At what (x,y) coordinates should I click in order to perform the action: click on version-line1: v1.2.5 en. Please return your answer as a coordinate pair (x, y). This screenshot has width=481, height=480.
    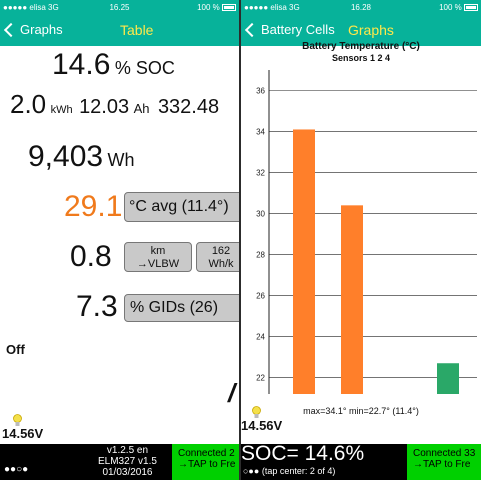
    Looking at the image, I should click on (127, 450).